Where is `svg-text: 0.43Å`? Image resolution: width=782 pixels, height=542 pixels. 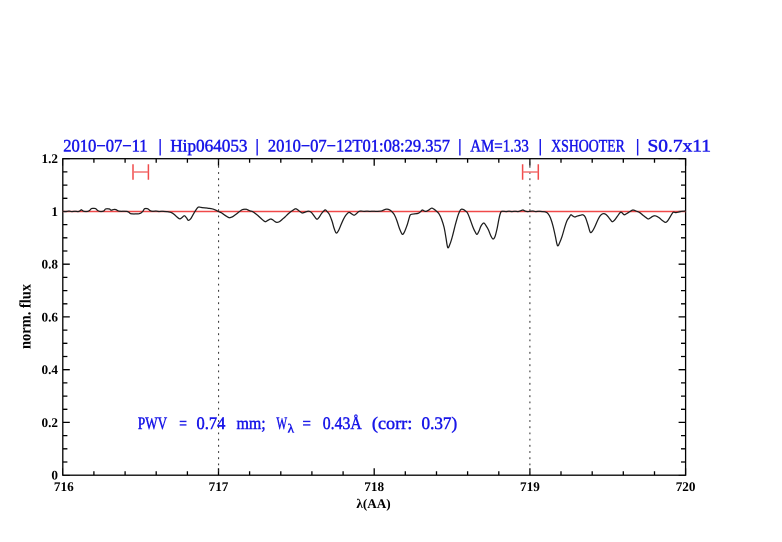
svg-text: 0.43Å is located at coordinates (342, 423).